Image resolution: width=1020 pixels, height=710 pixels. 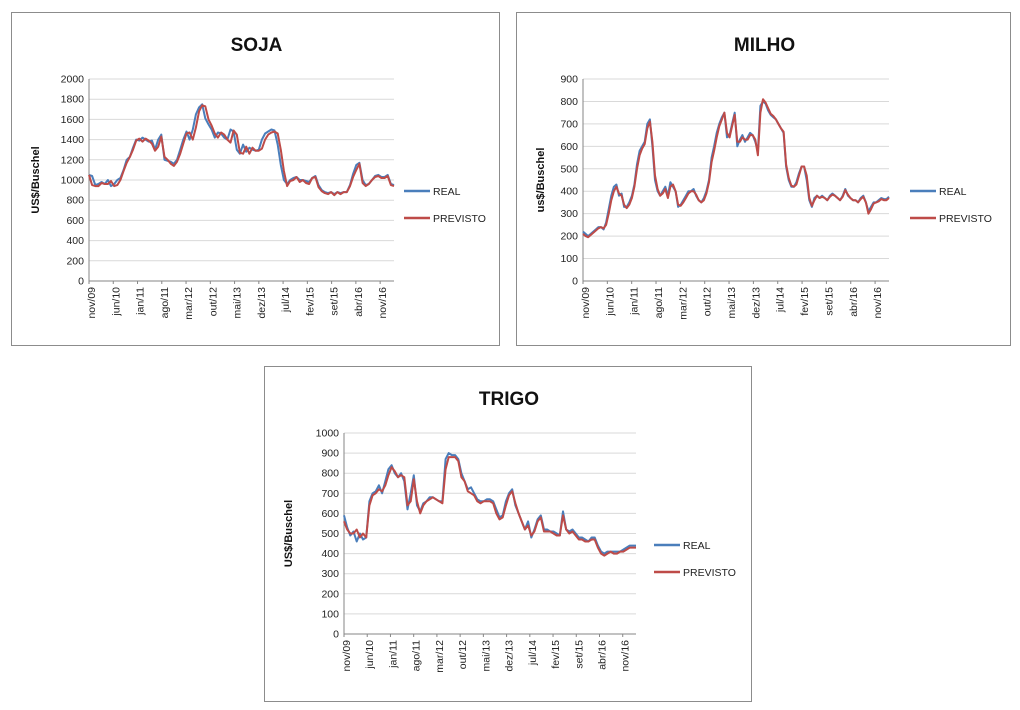 I want to click on y-tick-label: 1400, so click(x=73, y=140).